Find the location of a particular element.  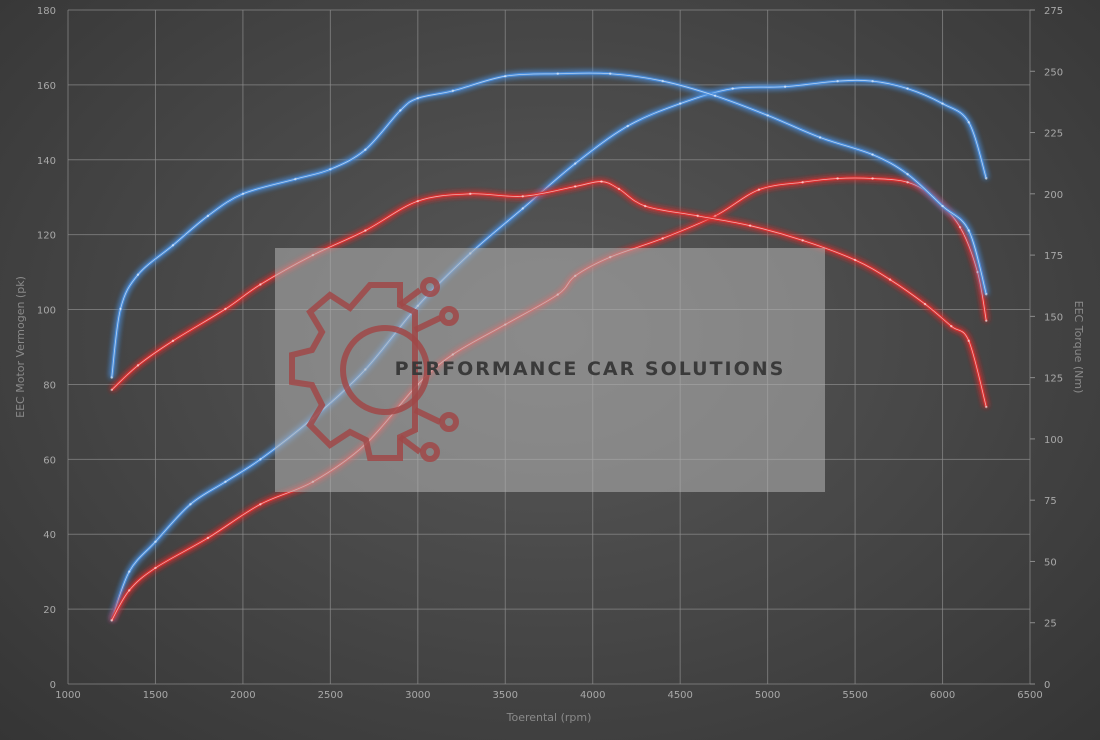

x-tick-label: 2500 is located at coordinates (330, 695).